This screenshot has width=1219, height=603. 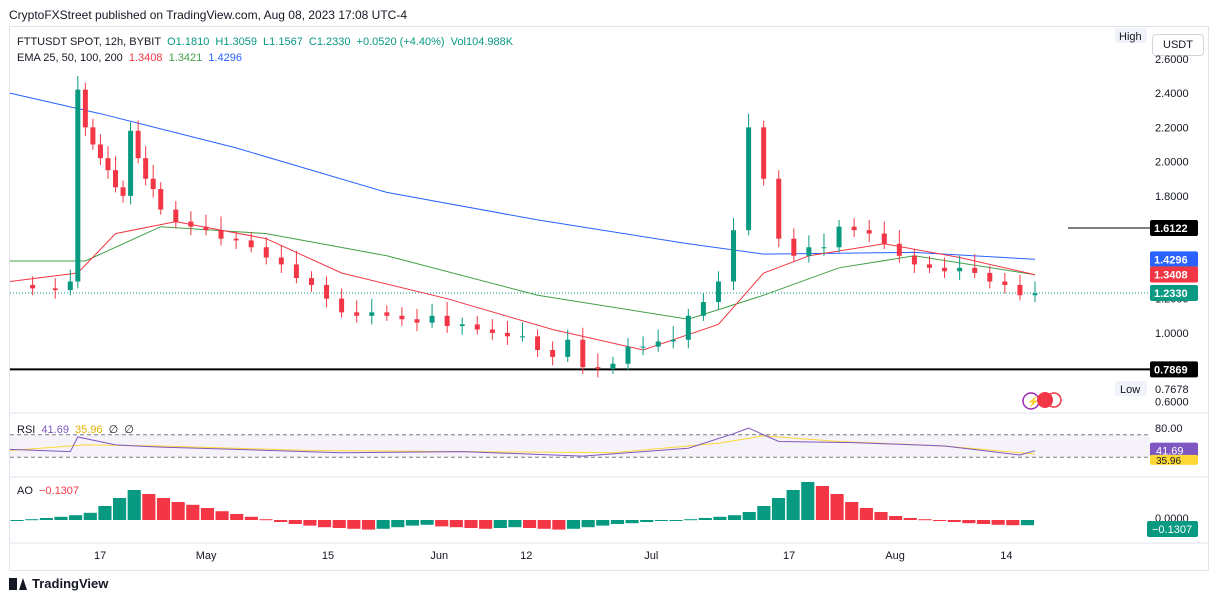 What do you see at coordinates (100, 556) in the screenshot?
I see `time-tick-label: 17` at bounding box center [100, 556].